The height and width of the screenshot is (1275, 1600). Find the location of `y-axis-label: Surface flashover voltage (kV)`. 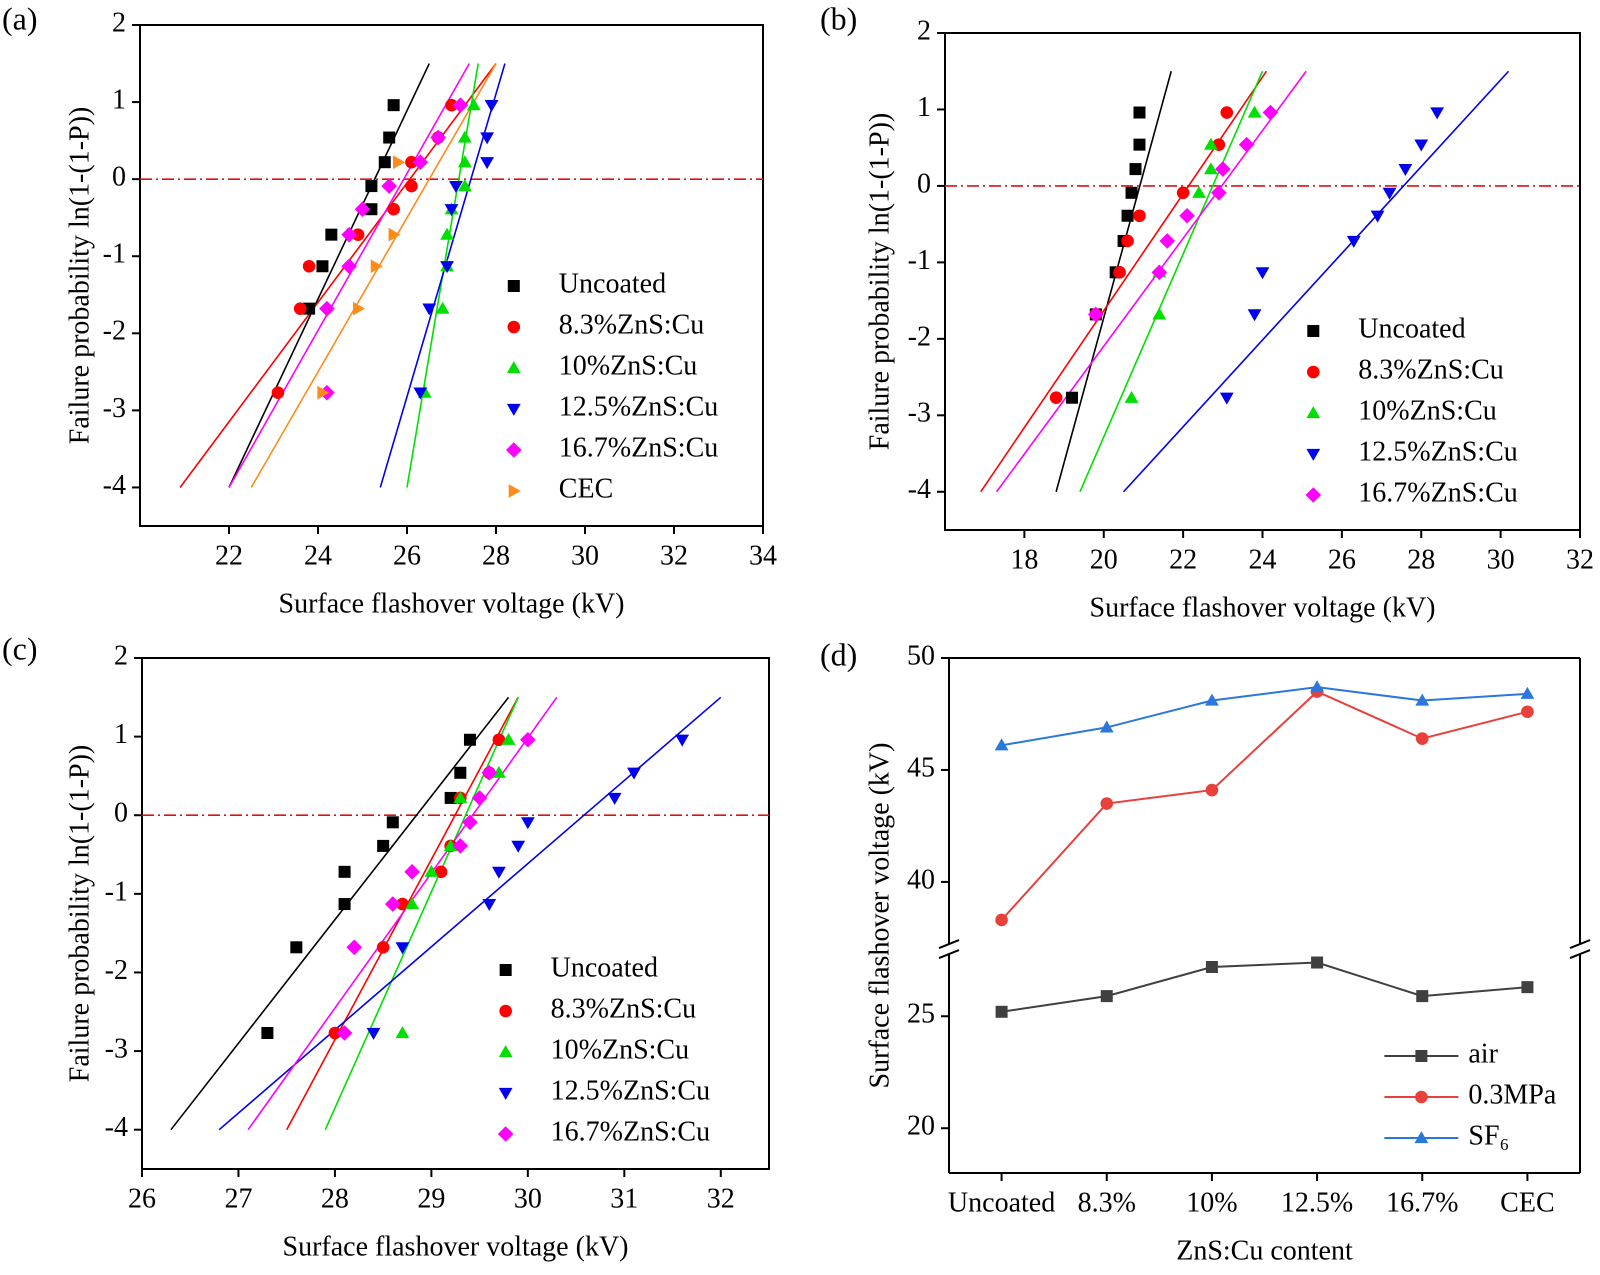

y-axis-label: Surface flashover voltage (kV) is located at coordinates (879, 916).